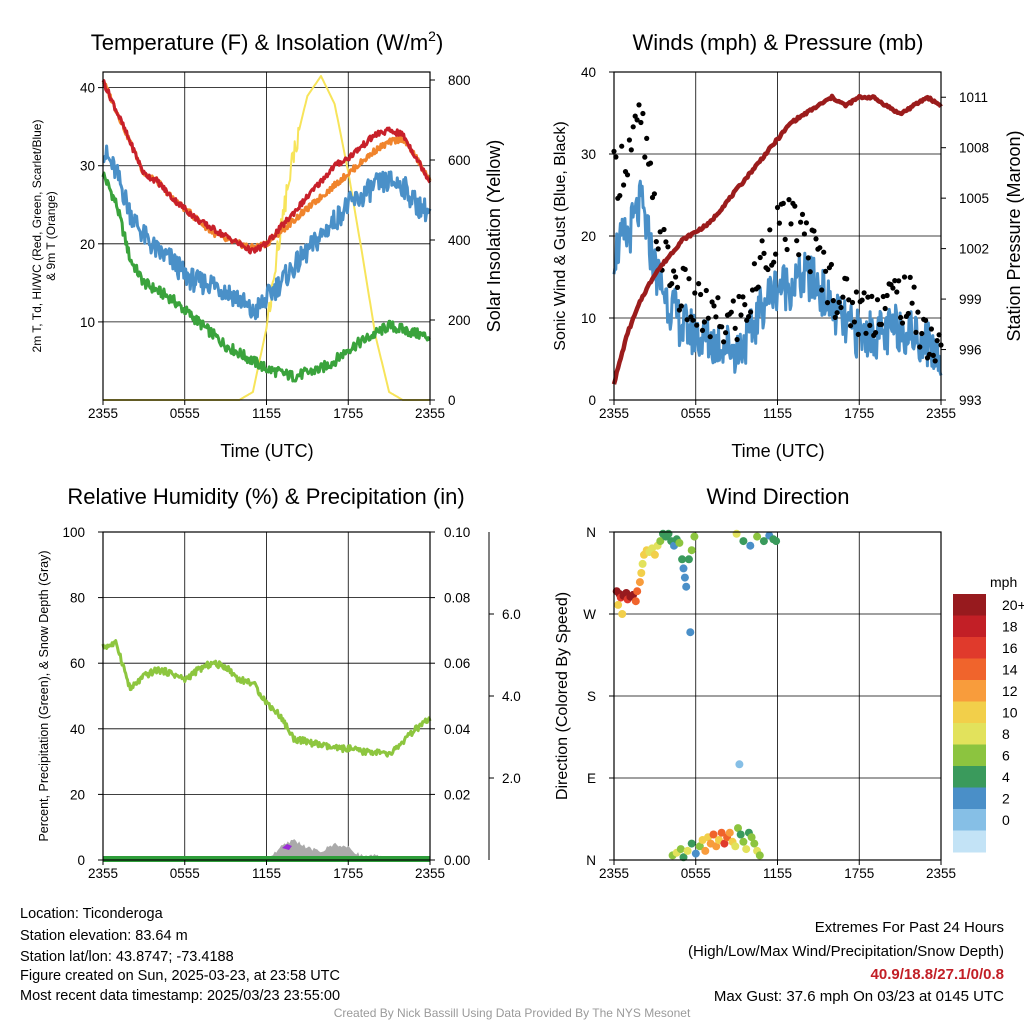 This screenshot has height=1024, width=1024. I want to click on temp-y-tick-label-1: 20, so click(87, 244).